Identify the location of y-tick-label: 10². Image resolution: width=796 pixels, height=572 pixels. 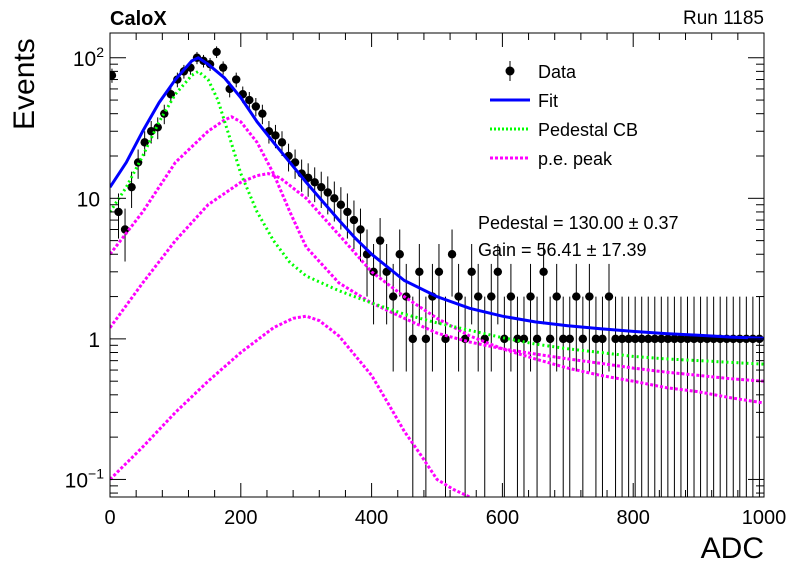
(88, 57).